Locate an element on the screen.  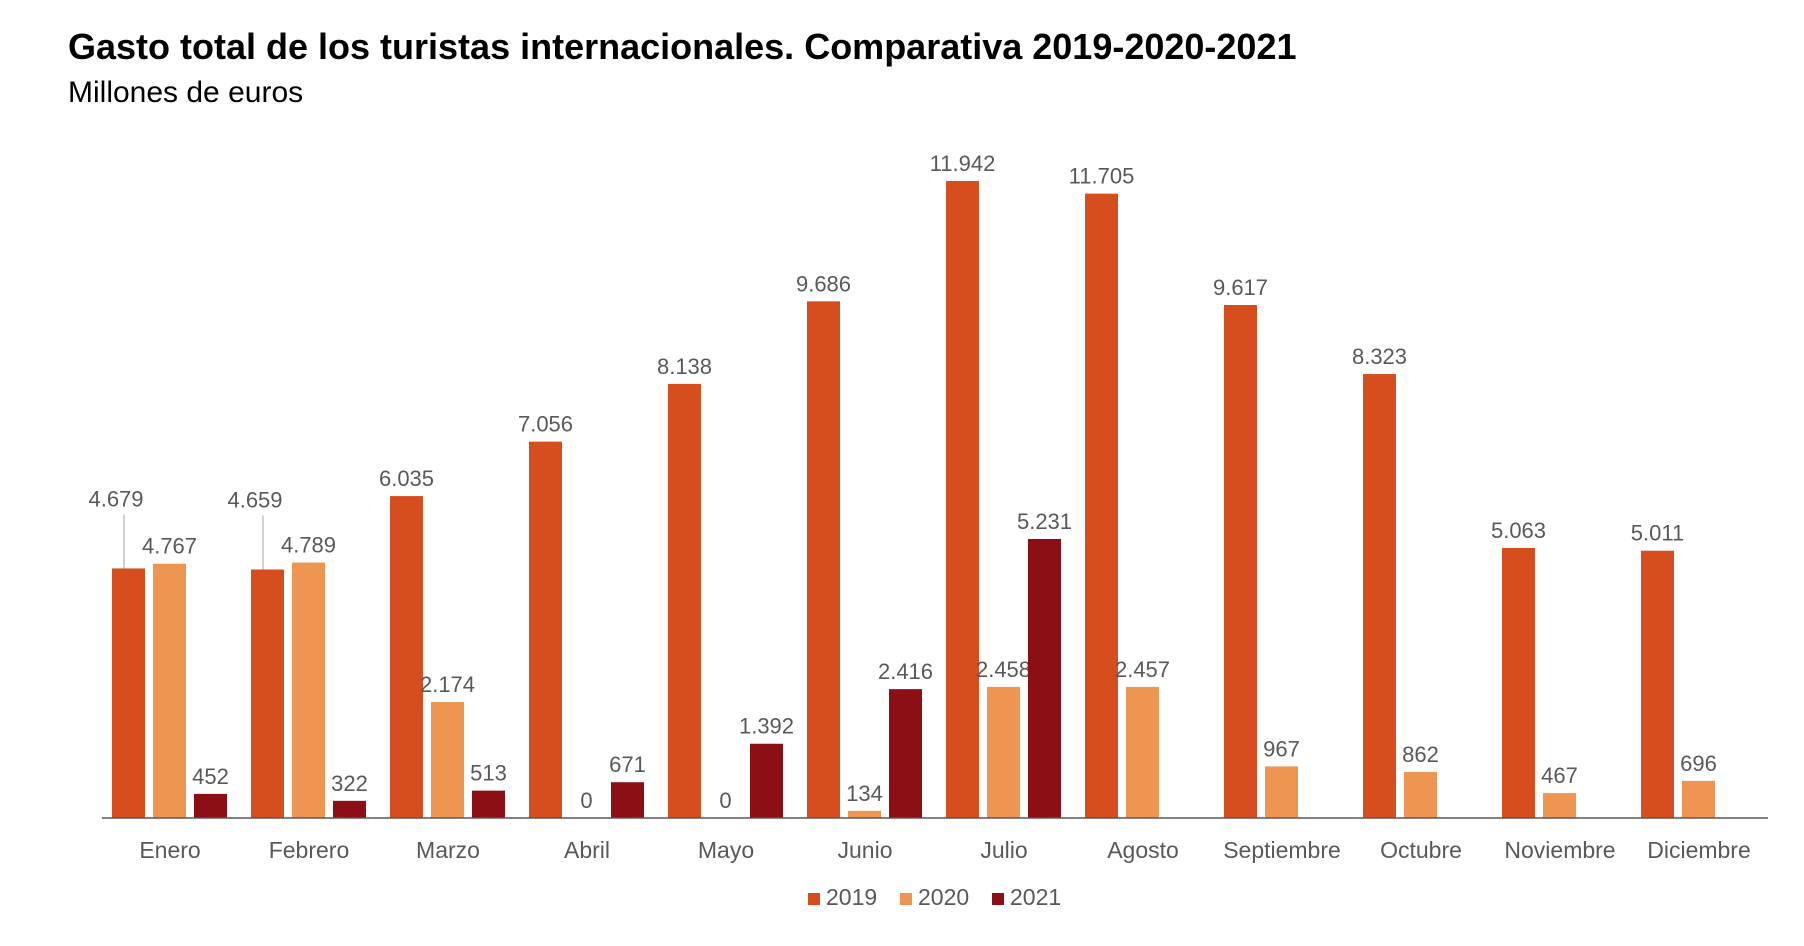
value-label-2020-octubre: 862 is located at coordinates (1420, 754).